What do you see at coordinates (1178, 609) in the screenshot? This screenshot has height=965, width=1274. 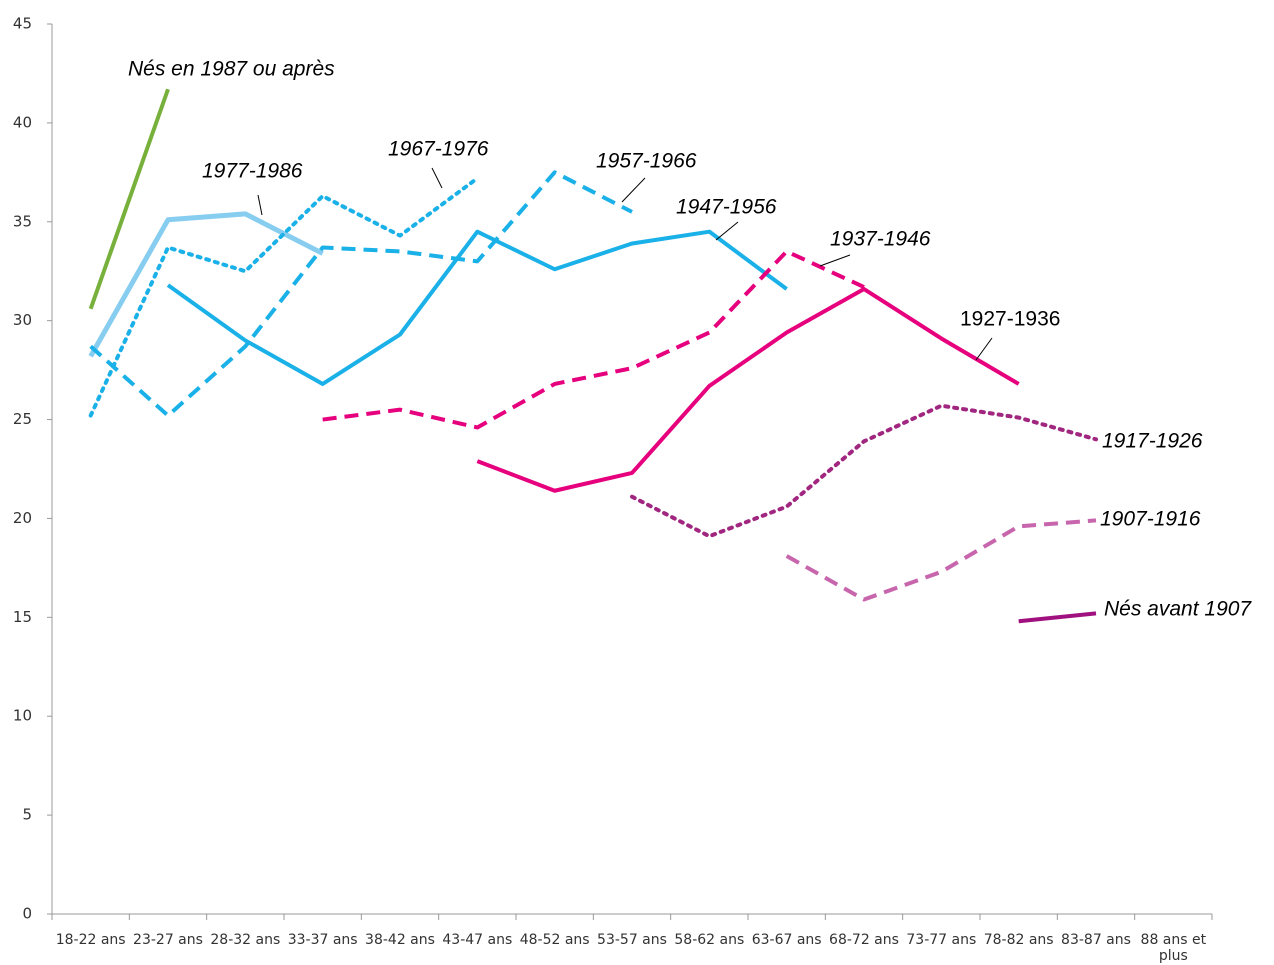 I see `series-label: Nés avant 1907` at bounding box center [1178, 609].